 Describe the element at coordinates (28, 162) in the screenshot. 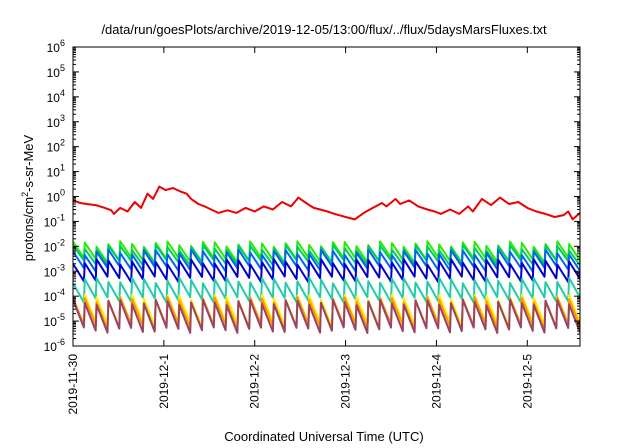

I see `y-axis-label-rest: -s-sr-MeV` at that location.